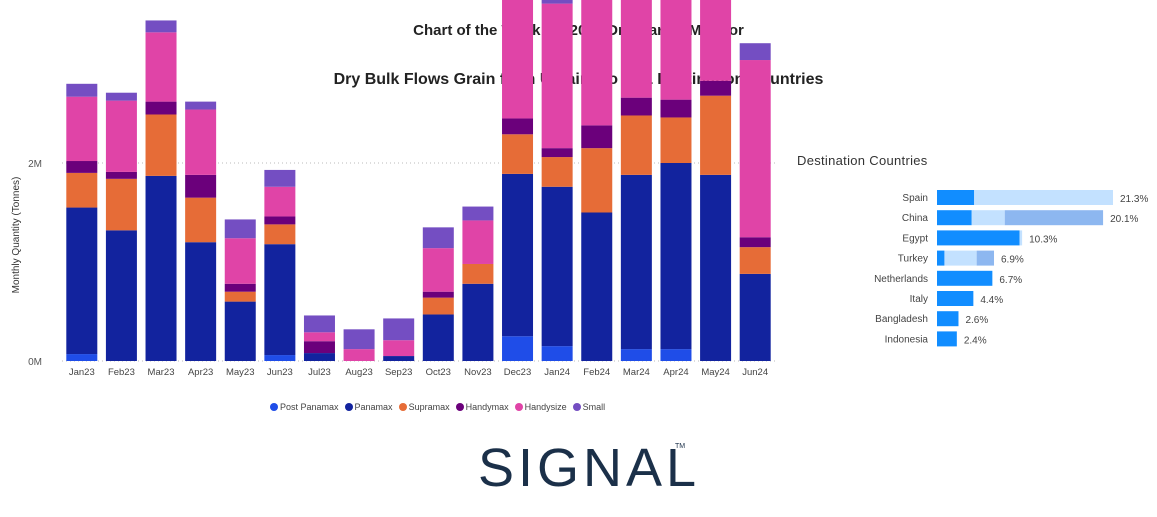 The image size is (1157, 517). I want to click on destination-label: Indonesia, so click(907, 339).